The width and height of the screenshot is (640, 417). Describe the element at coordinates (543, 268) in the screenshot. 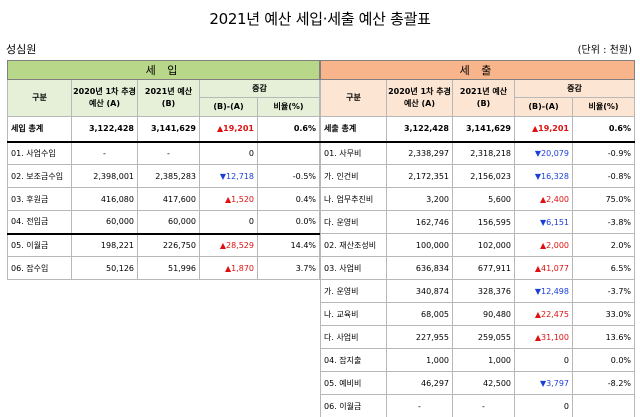

I see `diff-cell: ▲41,077` at that location.